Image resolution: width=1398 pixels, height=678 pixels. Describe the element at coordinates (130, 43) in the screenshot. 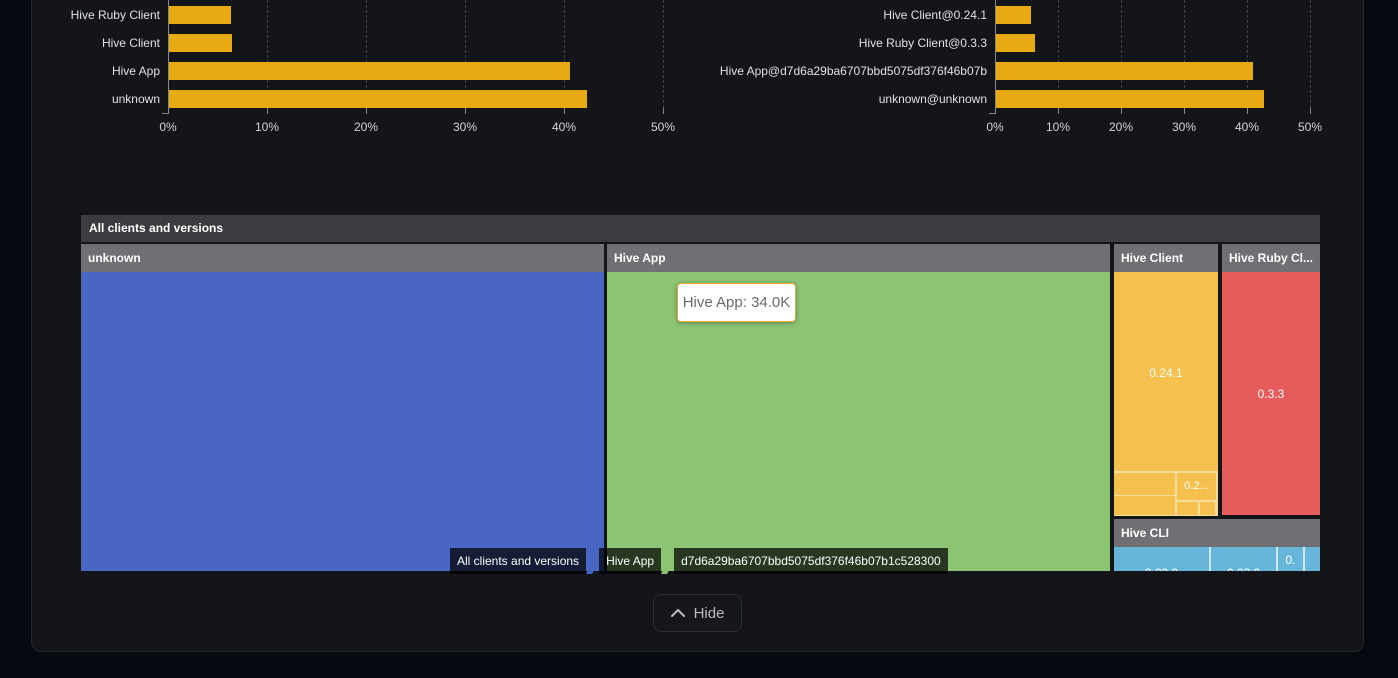

I see `category-label: Hive Client` at that location.